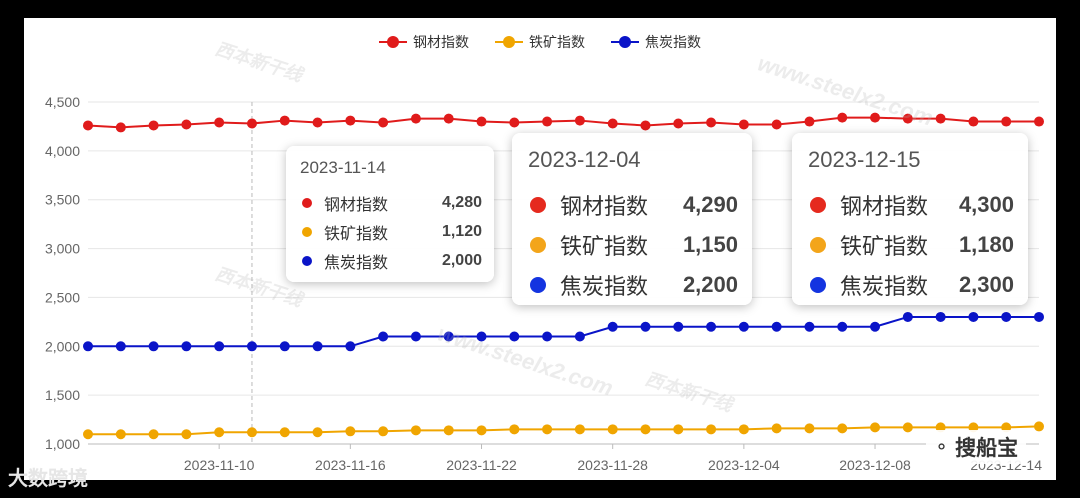  Describe the element at coordinates (942, 446) in the screenshot. I see `wechat-icon: ⚬` at that location.